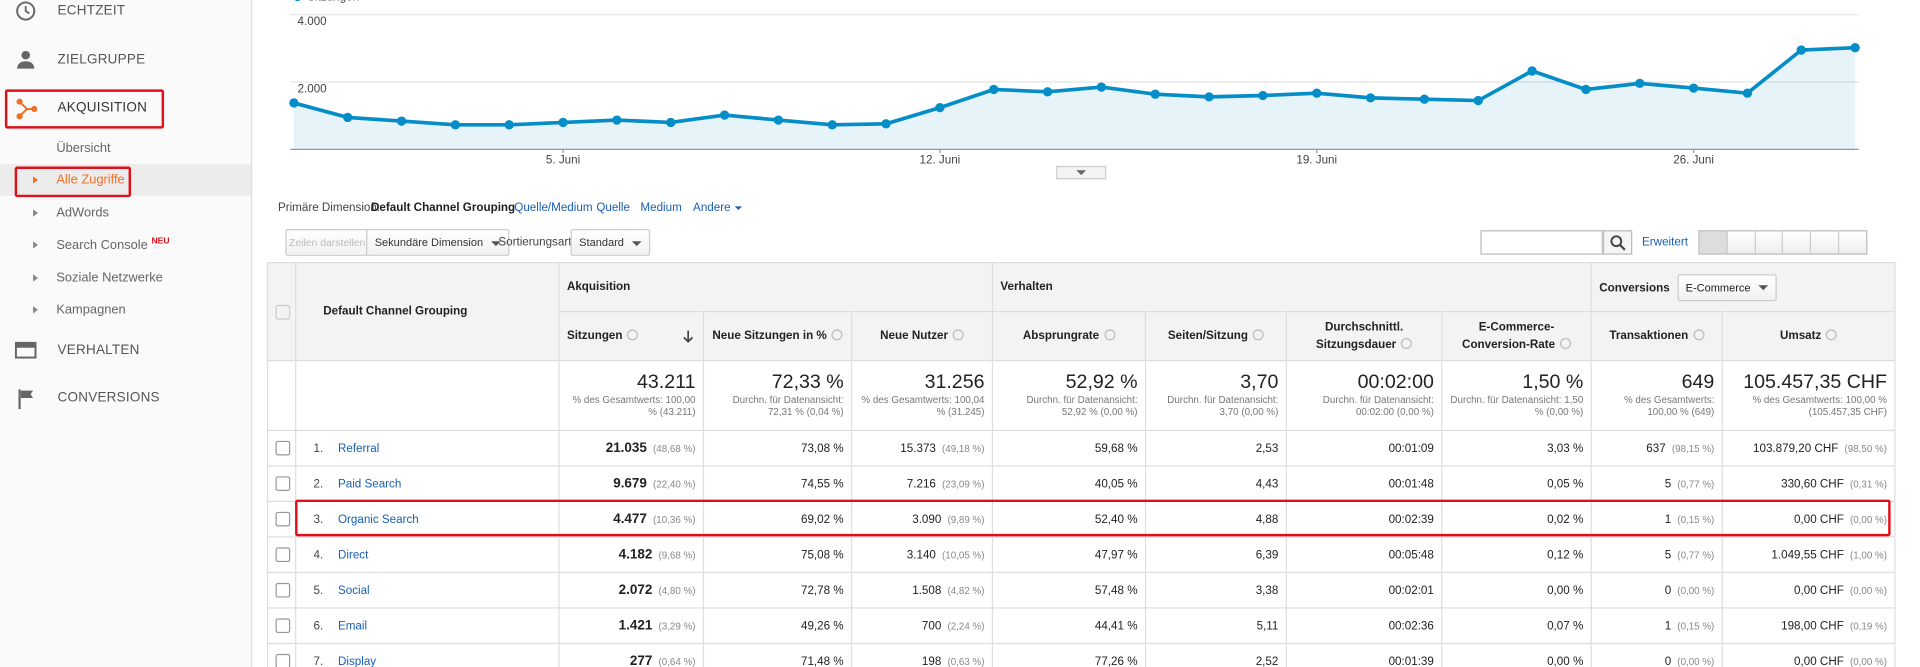 This screenshot has width=1920, height=667. I want to click on metric-value: 198, so click(931, 660).